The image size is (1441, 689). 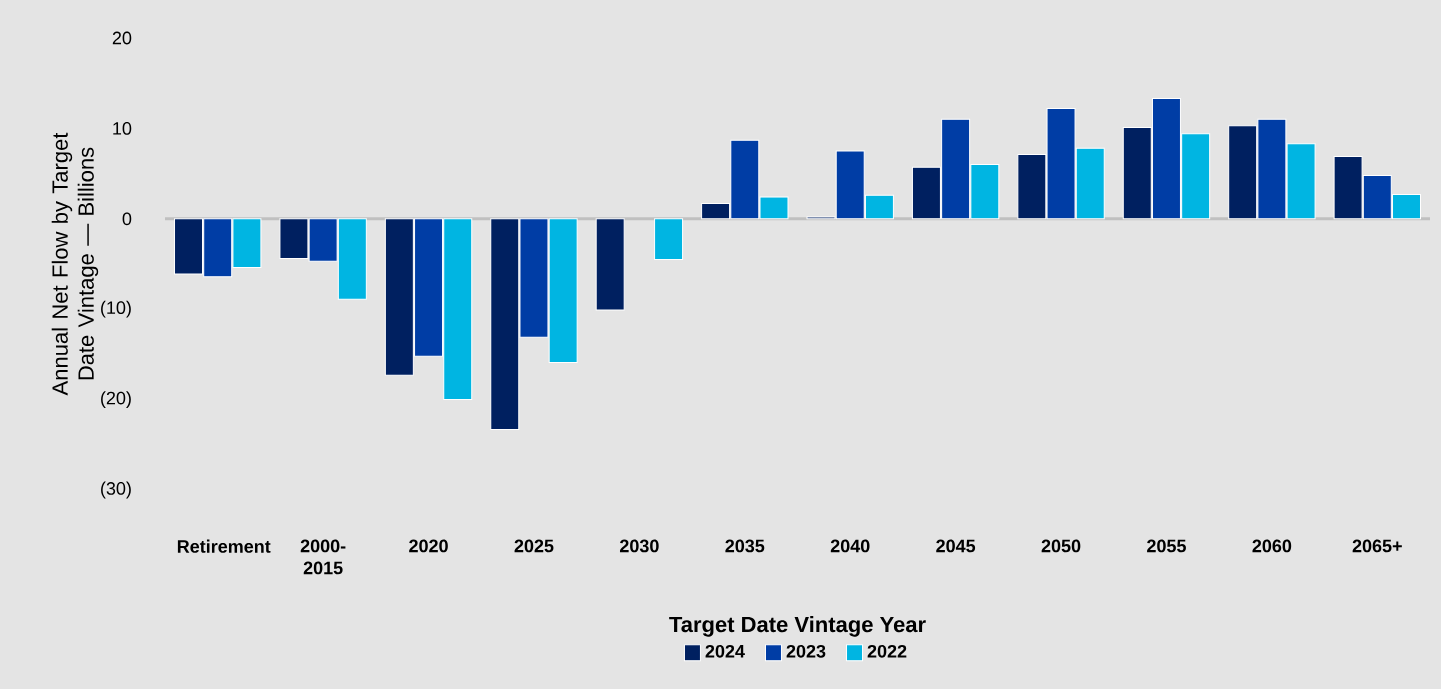 What do you see at coordinates (1166, 546) in the screenshot?
I see `x-tick-label: 2055` at bounding box center [1166, 546].